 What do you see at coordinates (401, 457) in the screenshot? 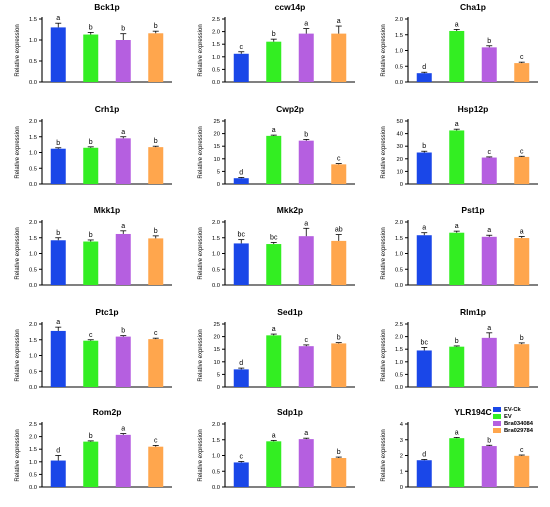
I see `y-tick-label: 2` at bounding box center [401, 457].